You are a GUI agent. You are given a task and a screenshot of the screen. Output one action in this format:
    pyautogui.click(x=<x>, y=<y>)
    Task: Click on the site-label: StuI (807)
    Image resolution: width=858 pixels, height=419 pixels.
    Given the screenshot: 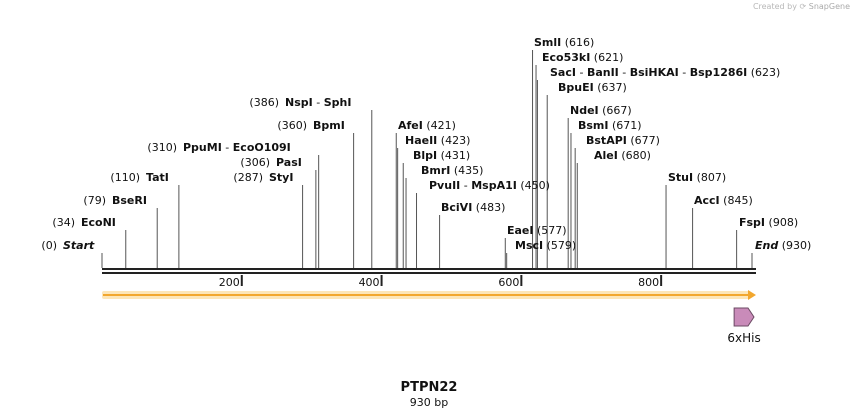 What is the action you would take?
    pyautogui.click(x=697, y=177)
    